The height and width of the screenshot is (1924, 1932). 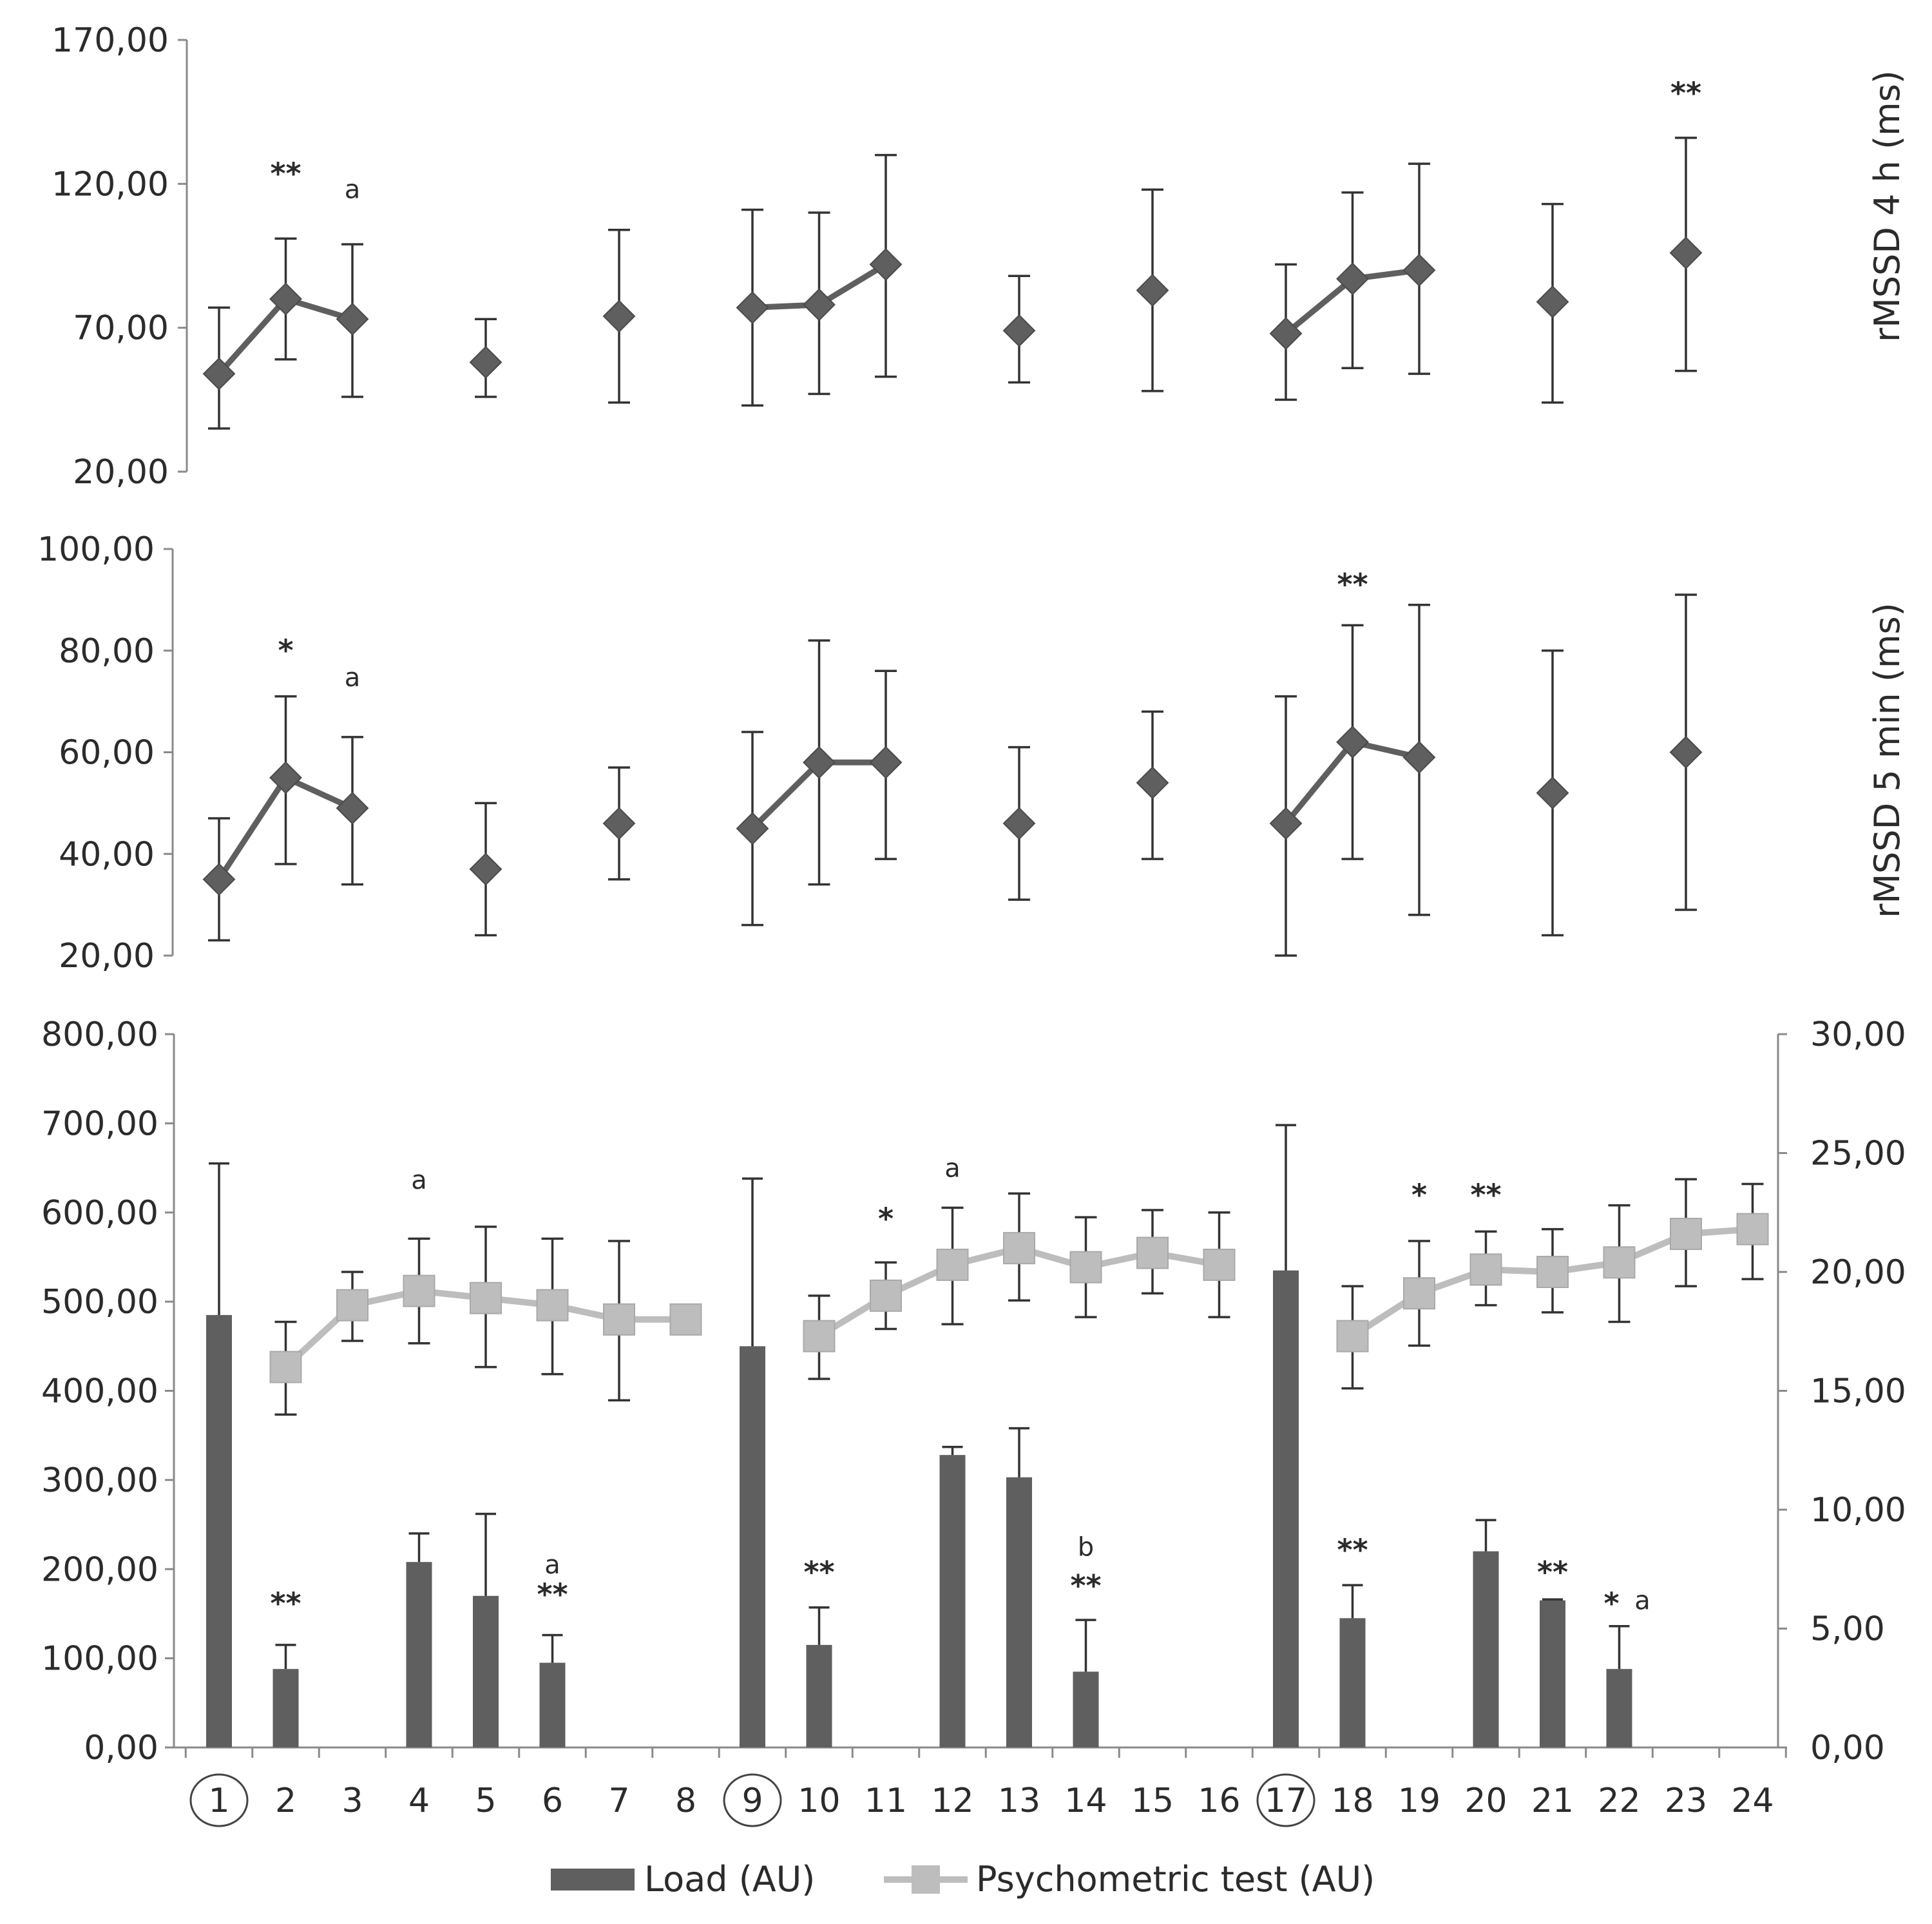 What do you see at coordinates (99, 1659) in the screenshot?
I see `y-left-tick-label: 100,00` at bounding box center [99, 1659].